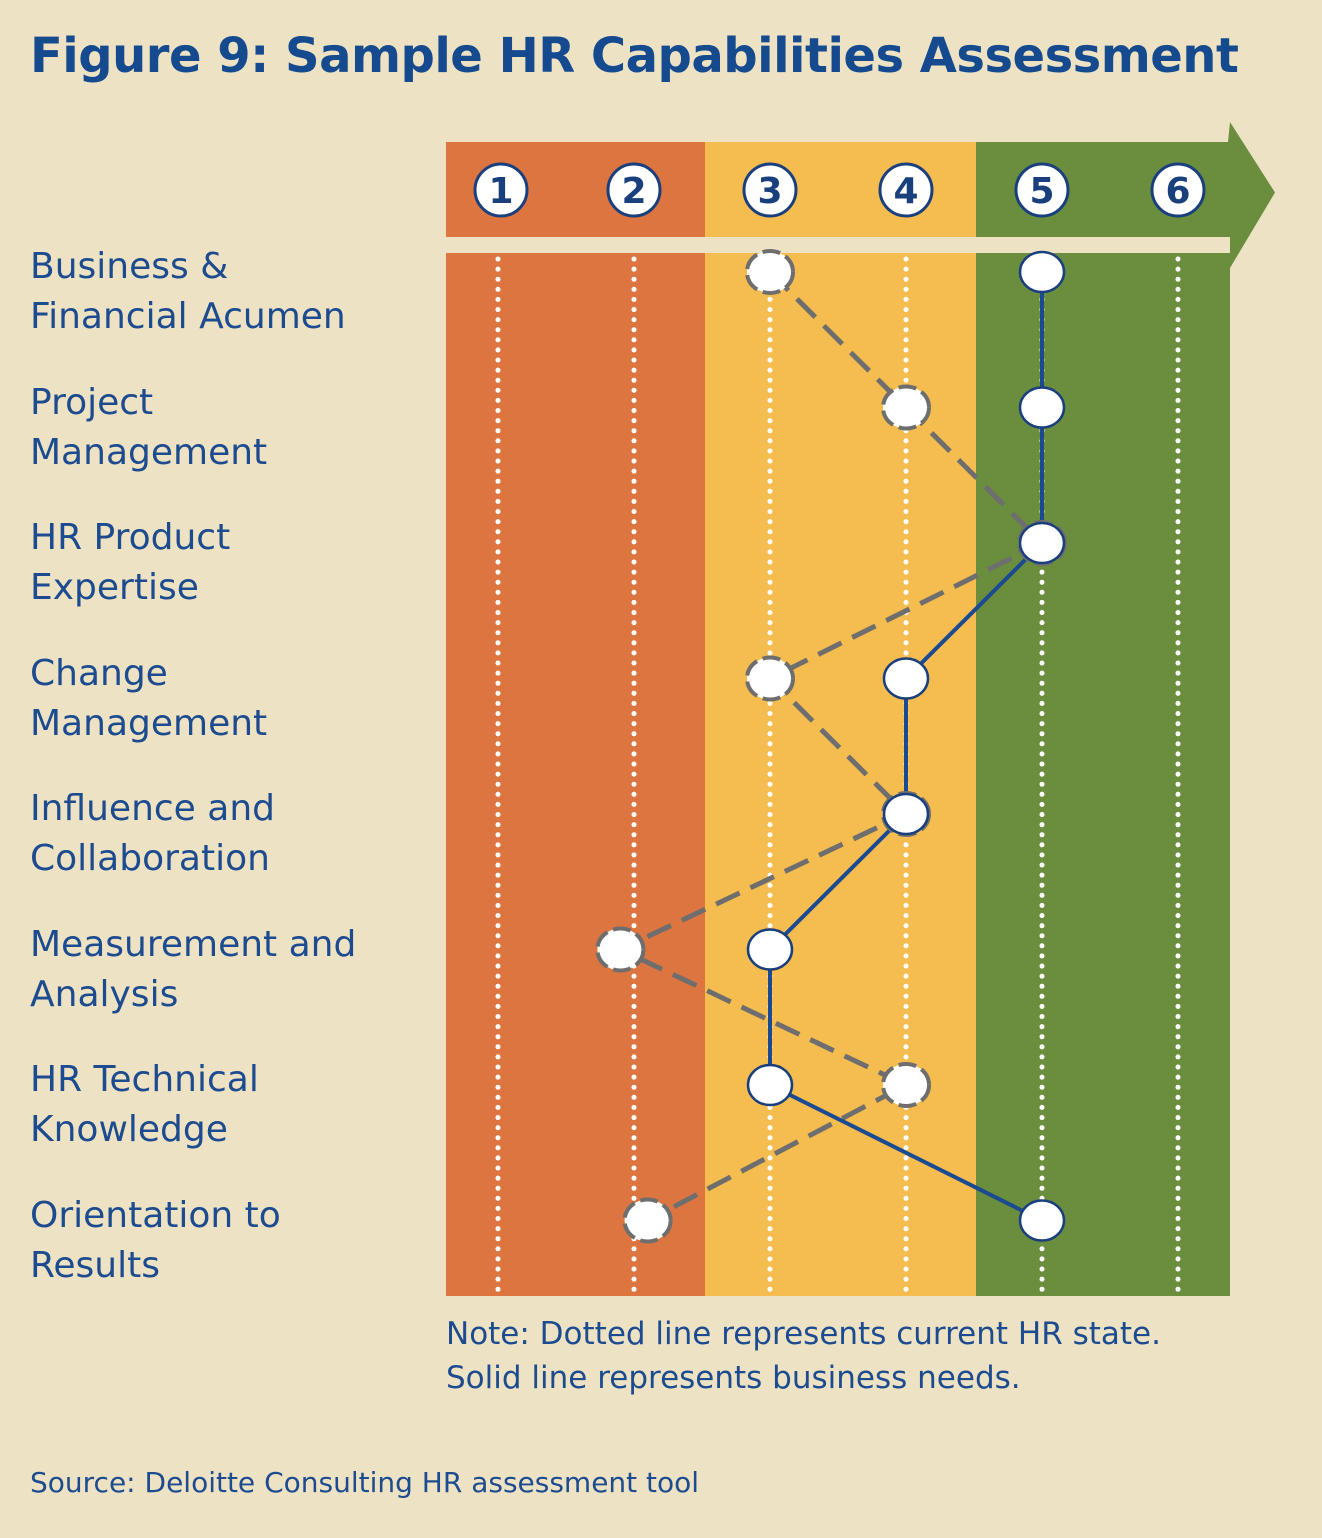 This screenshot has height=1538, width=1322. Describe the element at coordinates (230, 970) in the screenshot. I see `row-label: Measurement and Analysis` at that location.